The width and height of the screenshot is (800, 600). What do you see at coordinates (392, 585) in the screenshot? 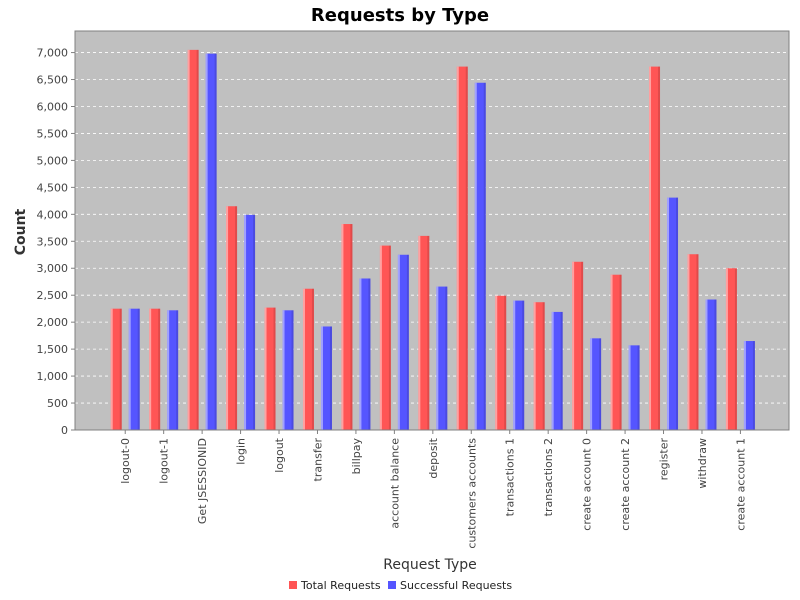
I see `legend-swatch` at bounding box center [392, 585].